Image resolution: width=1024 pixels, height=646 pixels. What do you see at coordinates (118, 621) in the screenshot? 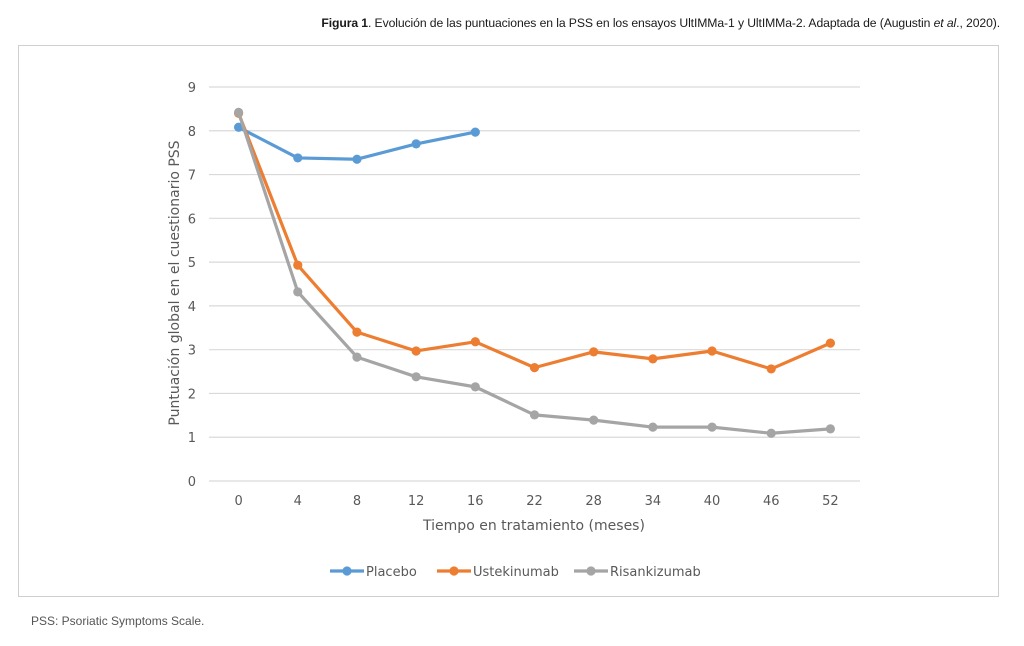
I see `footnote: PSS: Psoriatic Symptoms Scale.` at bounding box center [118, 621].